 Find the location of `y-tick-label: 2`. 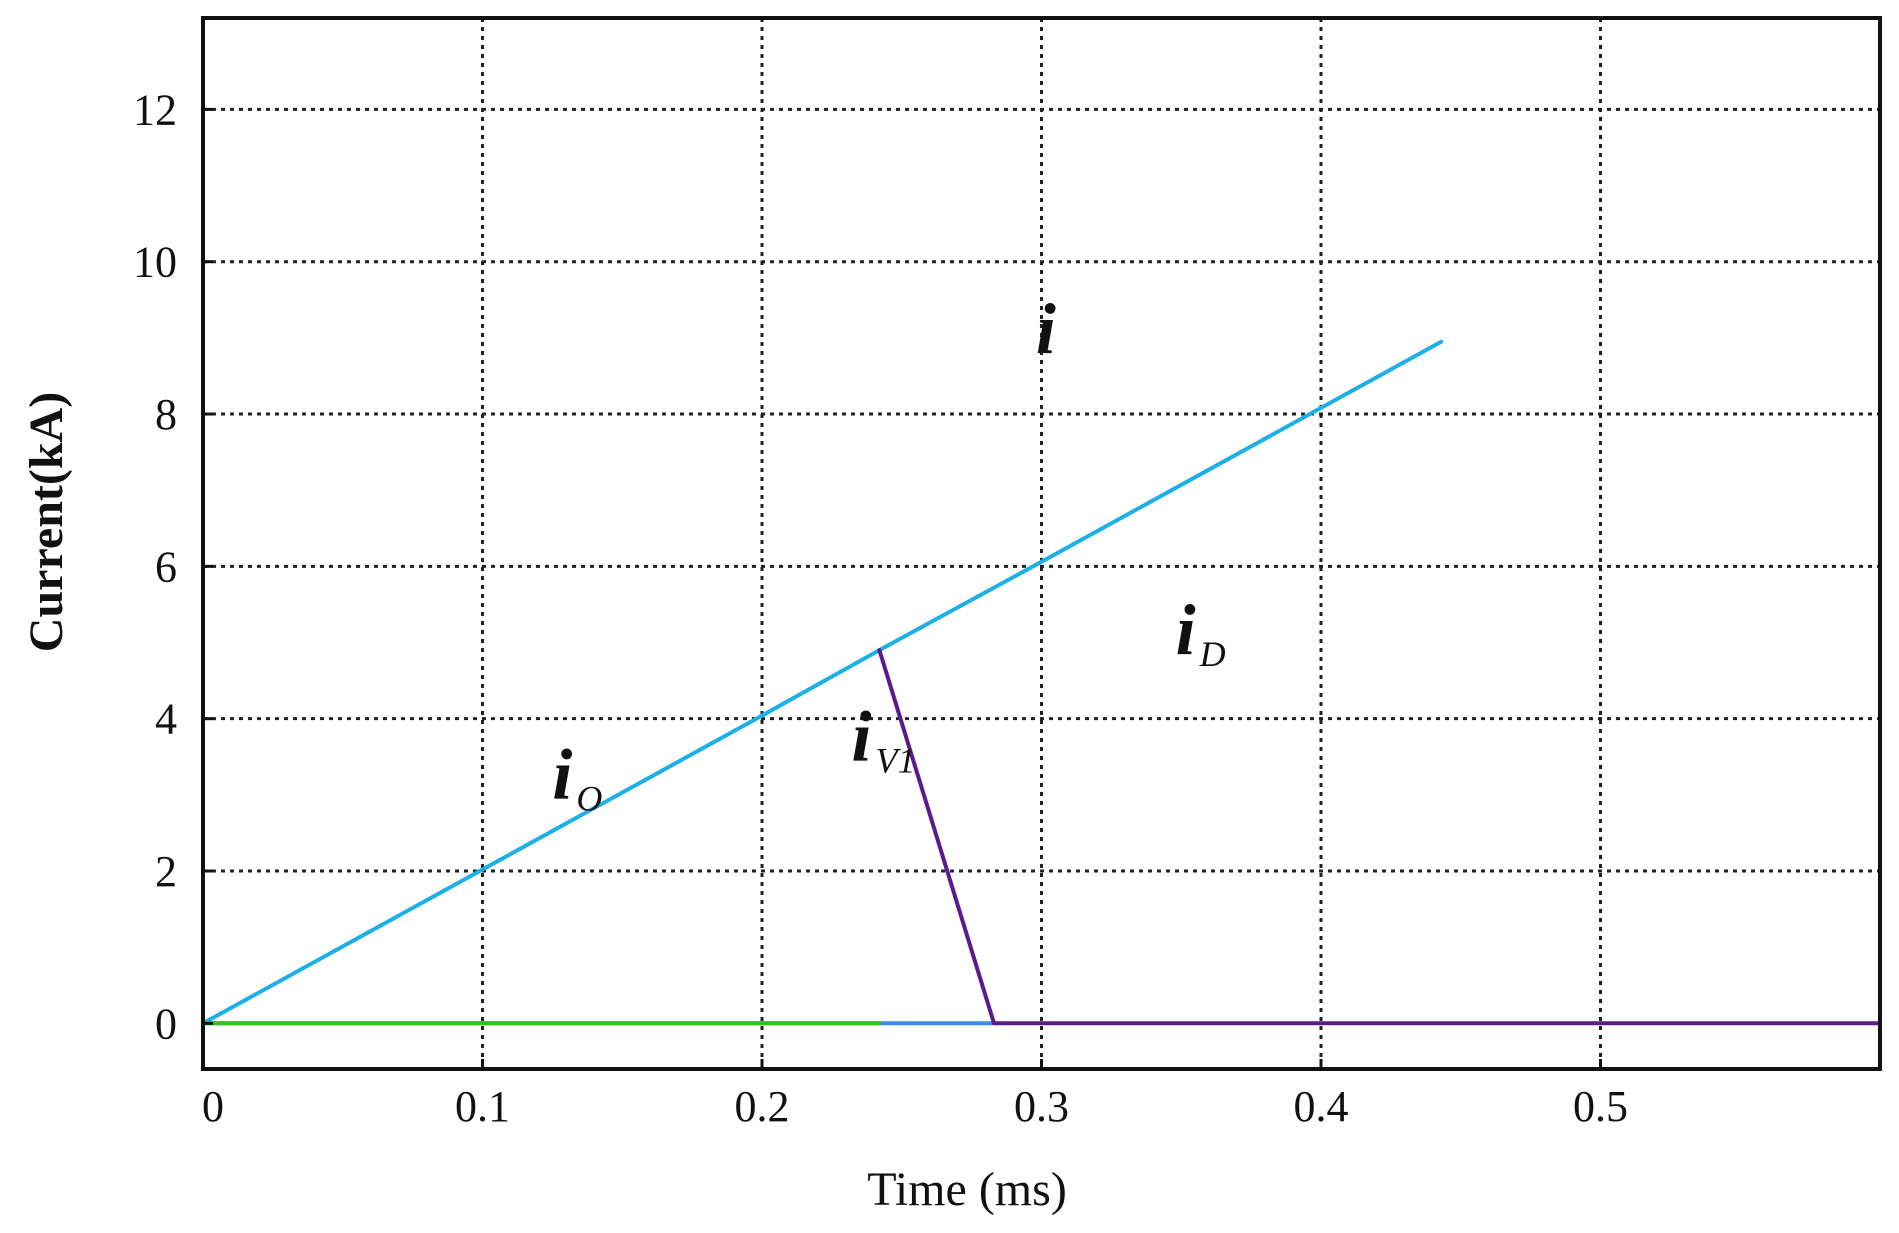

y-tick-label: 2 is located at coordinates (166, 871).